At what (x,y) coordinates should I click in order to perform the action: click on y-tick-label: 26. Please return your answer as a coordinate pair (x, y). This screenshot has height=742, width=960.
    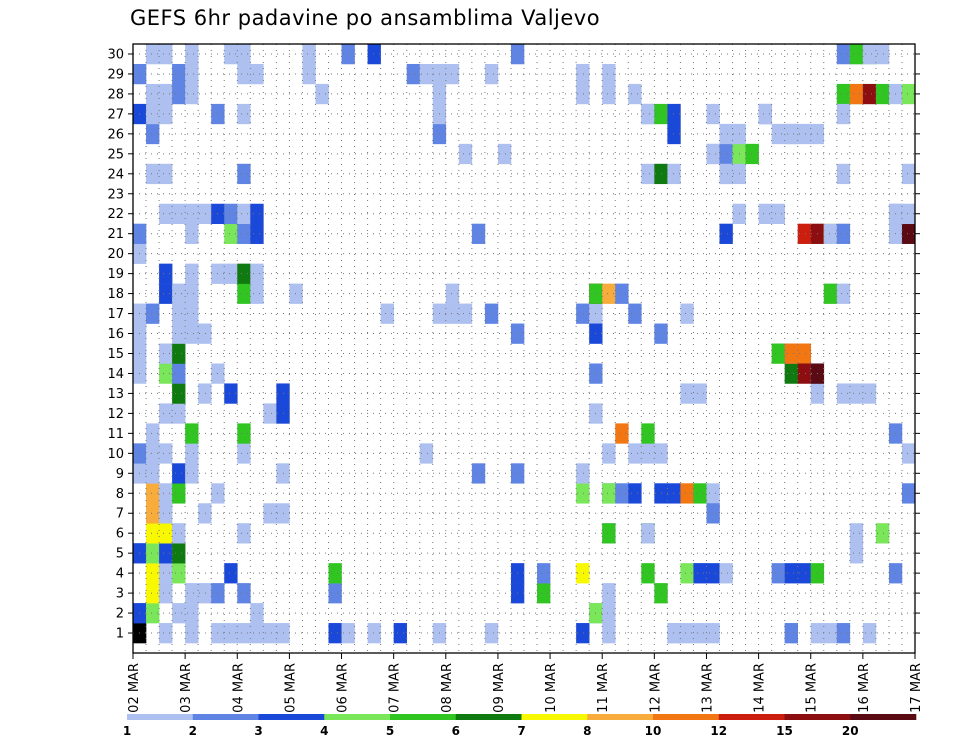
    Looking at the image, I should click on (115, 134).